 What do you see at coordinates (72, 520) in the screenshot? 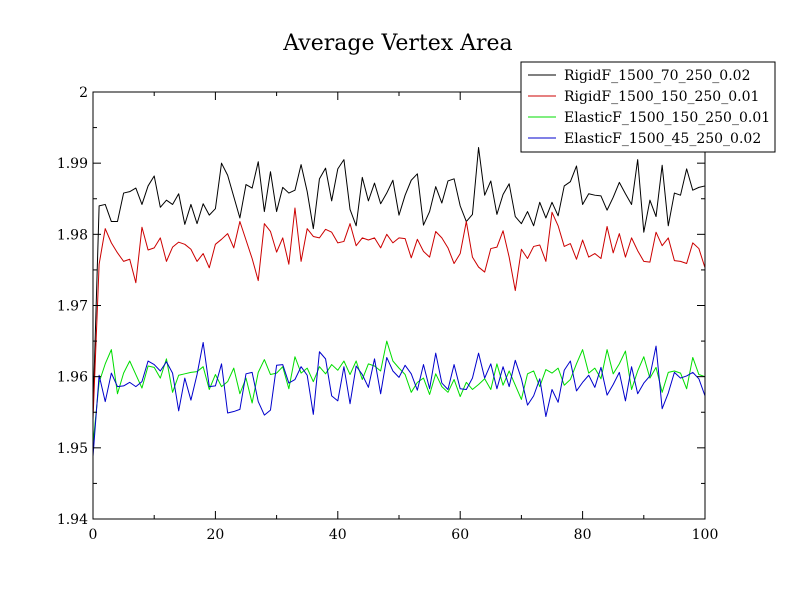
I see `y-tick-label: 1.94` at bounding box center [72, 520].